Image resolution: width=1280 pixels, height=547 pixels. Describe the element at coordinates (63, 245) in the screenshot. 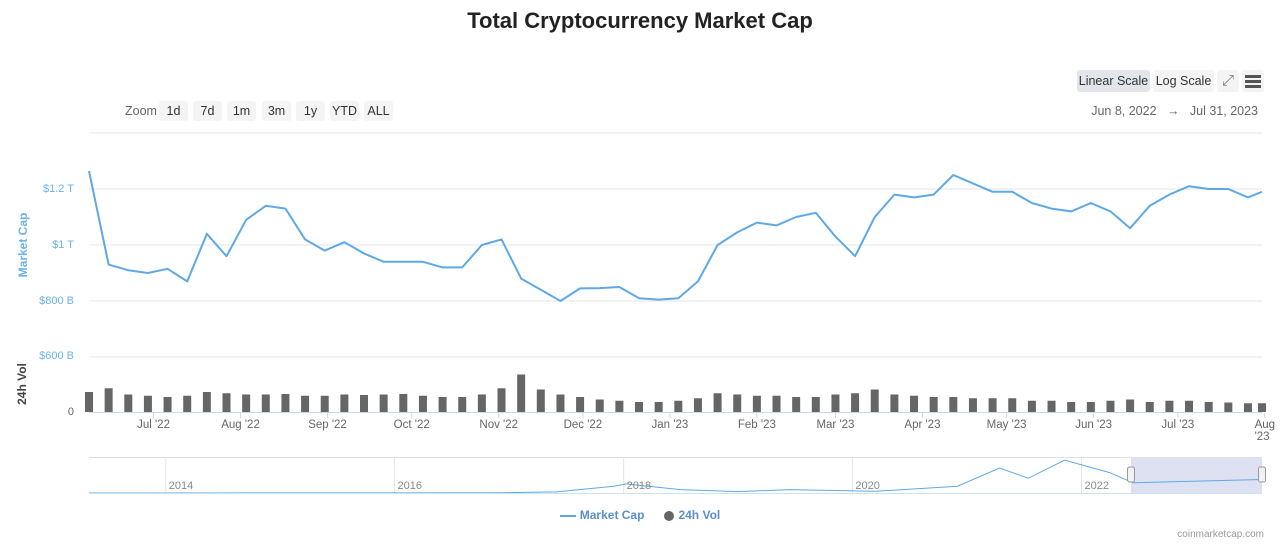

I see `y-tick-label: $1 T` at that location.